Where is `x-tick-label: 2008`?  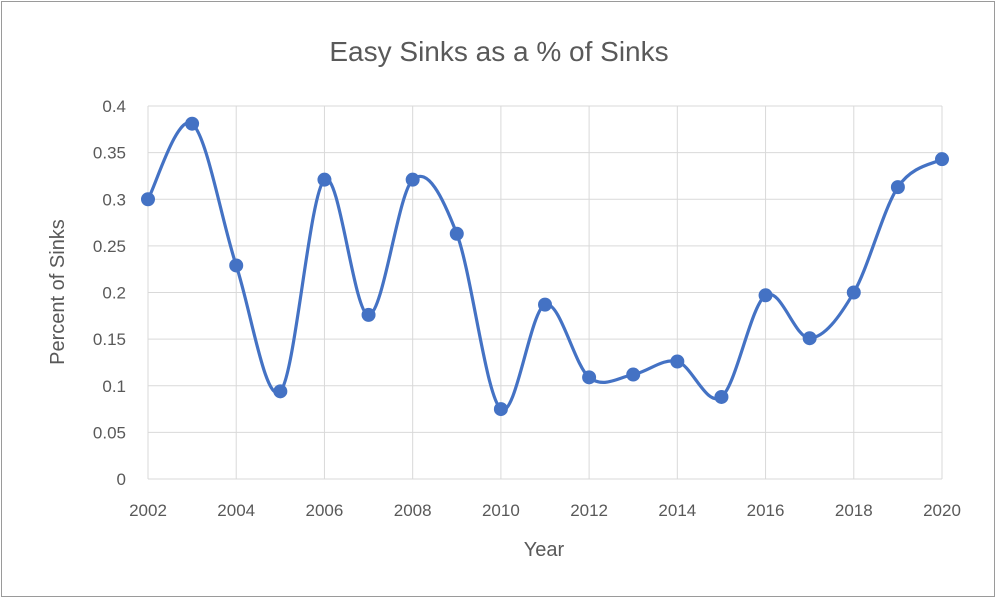
x-tick-label: 2008 is located at coordinates (413, 510).